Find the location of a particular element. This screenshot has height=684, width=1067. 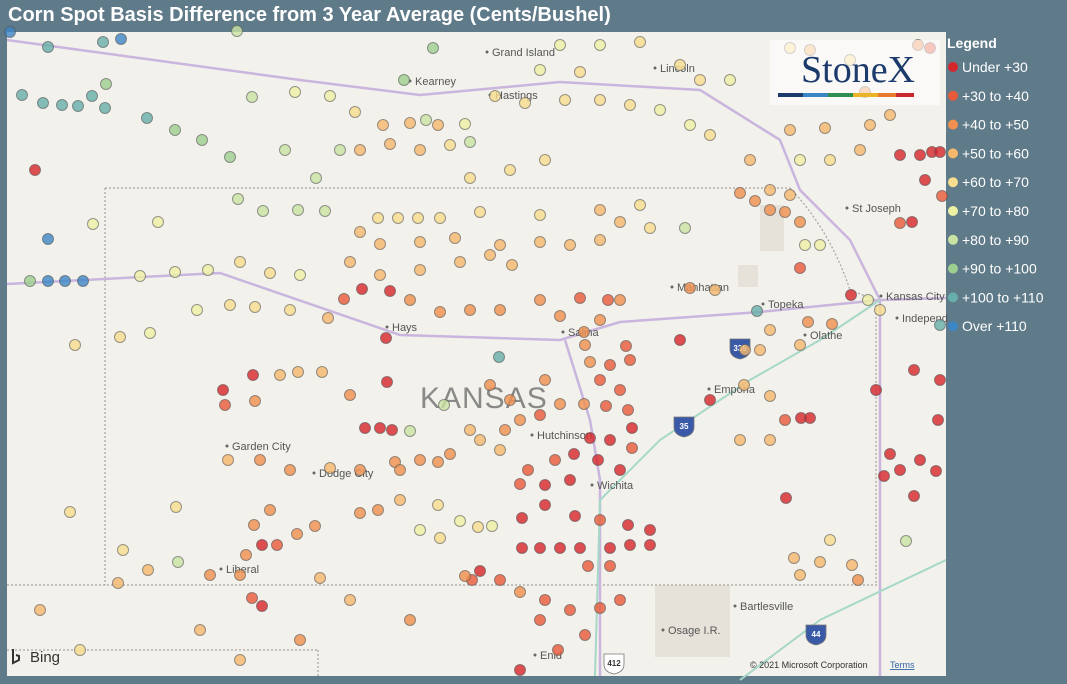

place-label: St Joseph is located at coordinates (876, 209).